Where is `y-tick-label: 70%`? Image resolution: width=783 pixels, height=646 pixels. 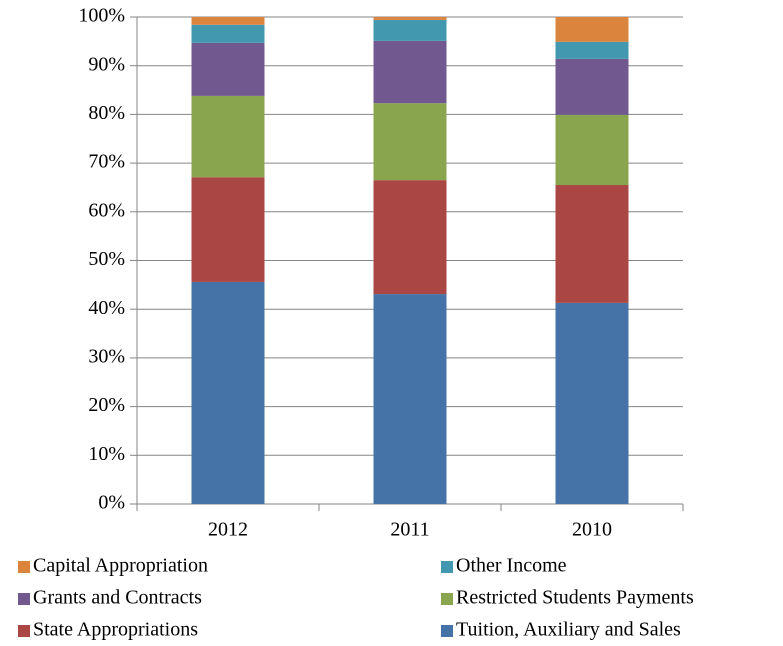 y-tick-label: 70% is located at coordinates (106, 162).